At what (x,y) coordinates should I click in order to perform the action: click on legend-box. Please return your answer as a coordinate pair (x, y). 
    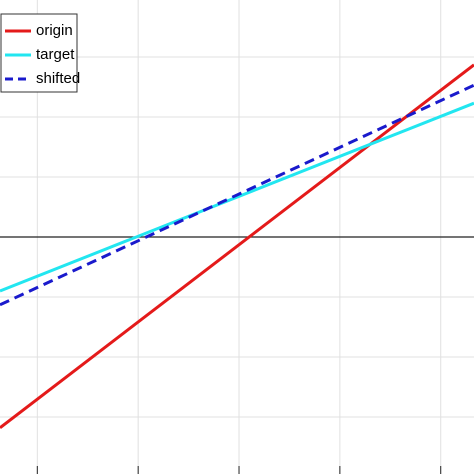
    Looking at the image, I should click on (39, 53).